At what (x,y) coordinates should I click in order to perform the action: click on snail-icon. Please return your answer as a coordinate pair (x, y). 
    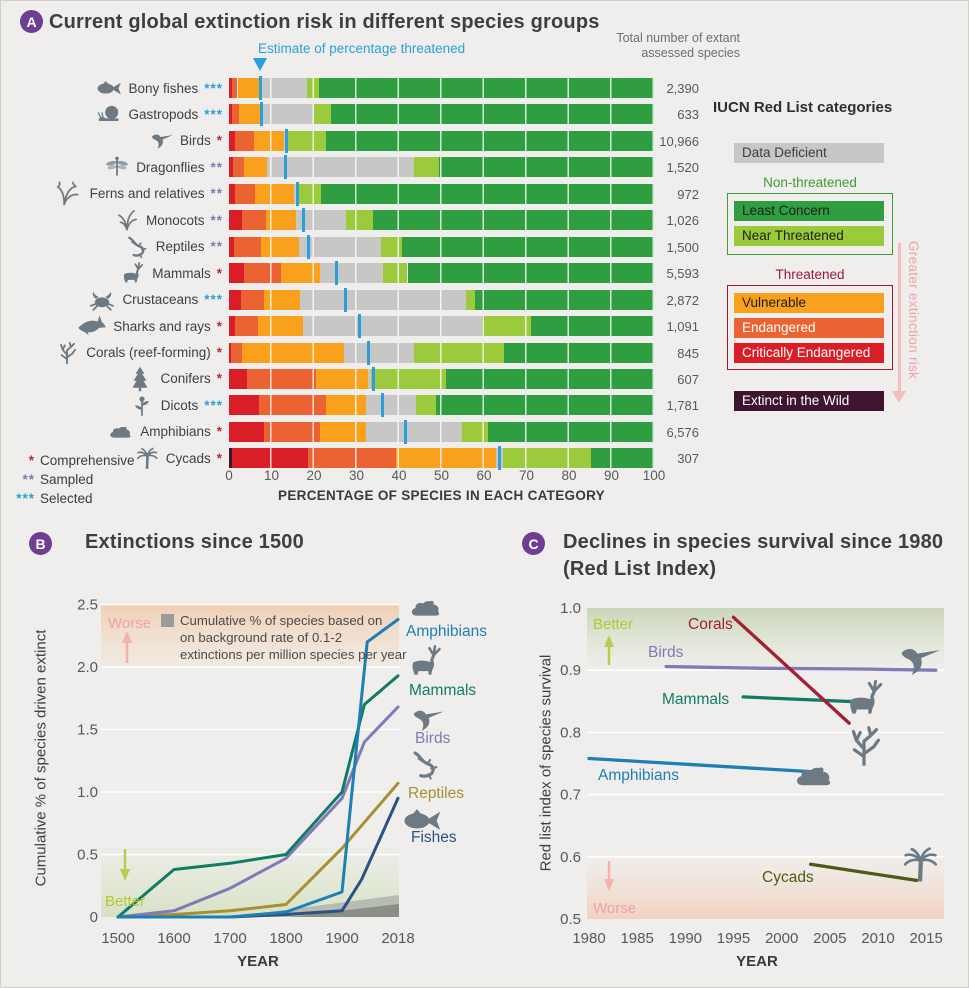
    Looking at the image, I should click on (109, 114).